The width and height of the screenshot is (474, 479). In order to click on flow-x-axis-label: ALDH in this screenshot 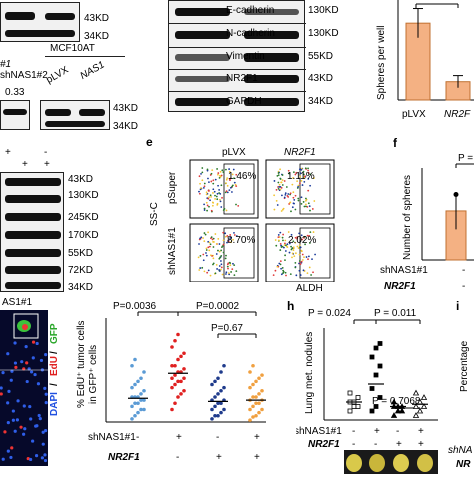, I will do `click(309, 288)`.